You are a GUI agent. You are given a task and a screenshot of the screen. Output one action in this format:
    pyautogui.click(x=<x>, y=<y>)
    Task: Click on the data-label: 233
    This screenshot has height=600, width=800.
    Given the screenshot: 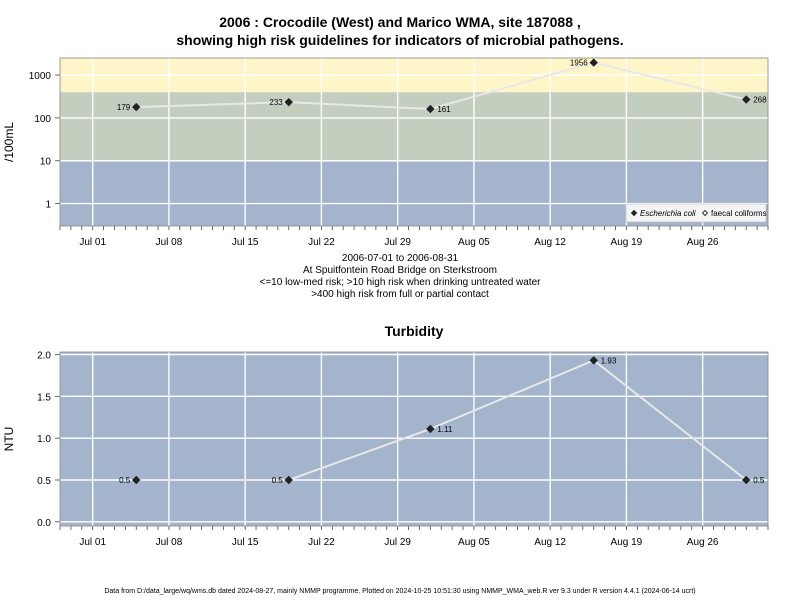 What is the action you would take?
    pyautogui.click(x=276, y=102)
    